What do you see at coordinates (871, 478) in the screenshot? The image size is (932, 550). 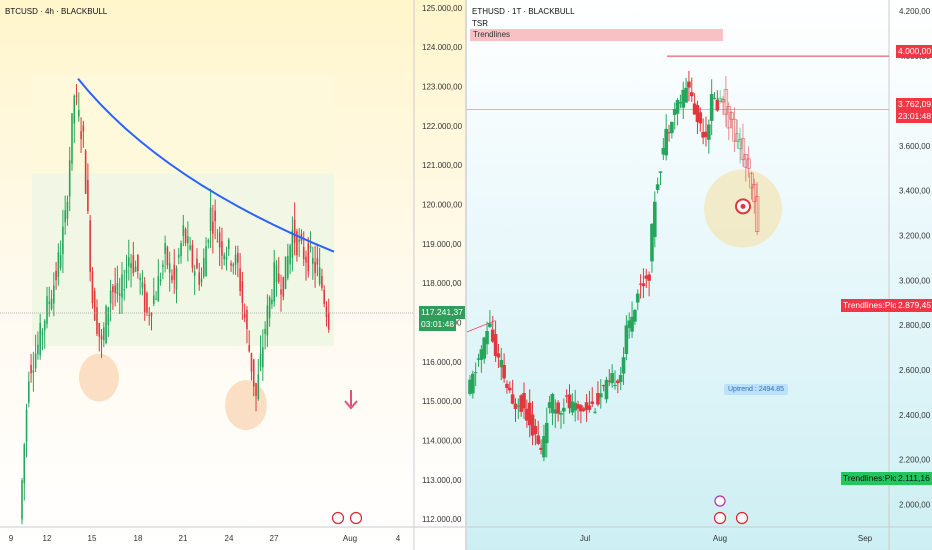 I see `trendline-plot-lower-label: Trendlines:Plot` at bounding box center [871, 478].